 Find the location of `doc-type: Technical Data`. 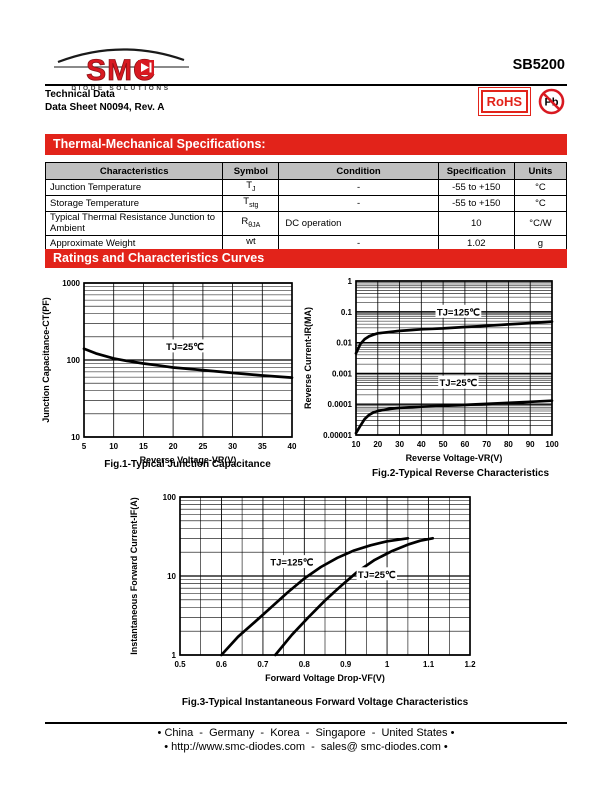

doc-type: Technical Data is located at coordinates (80, 94).